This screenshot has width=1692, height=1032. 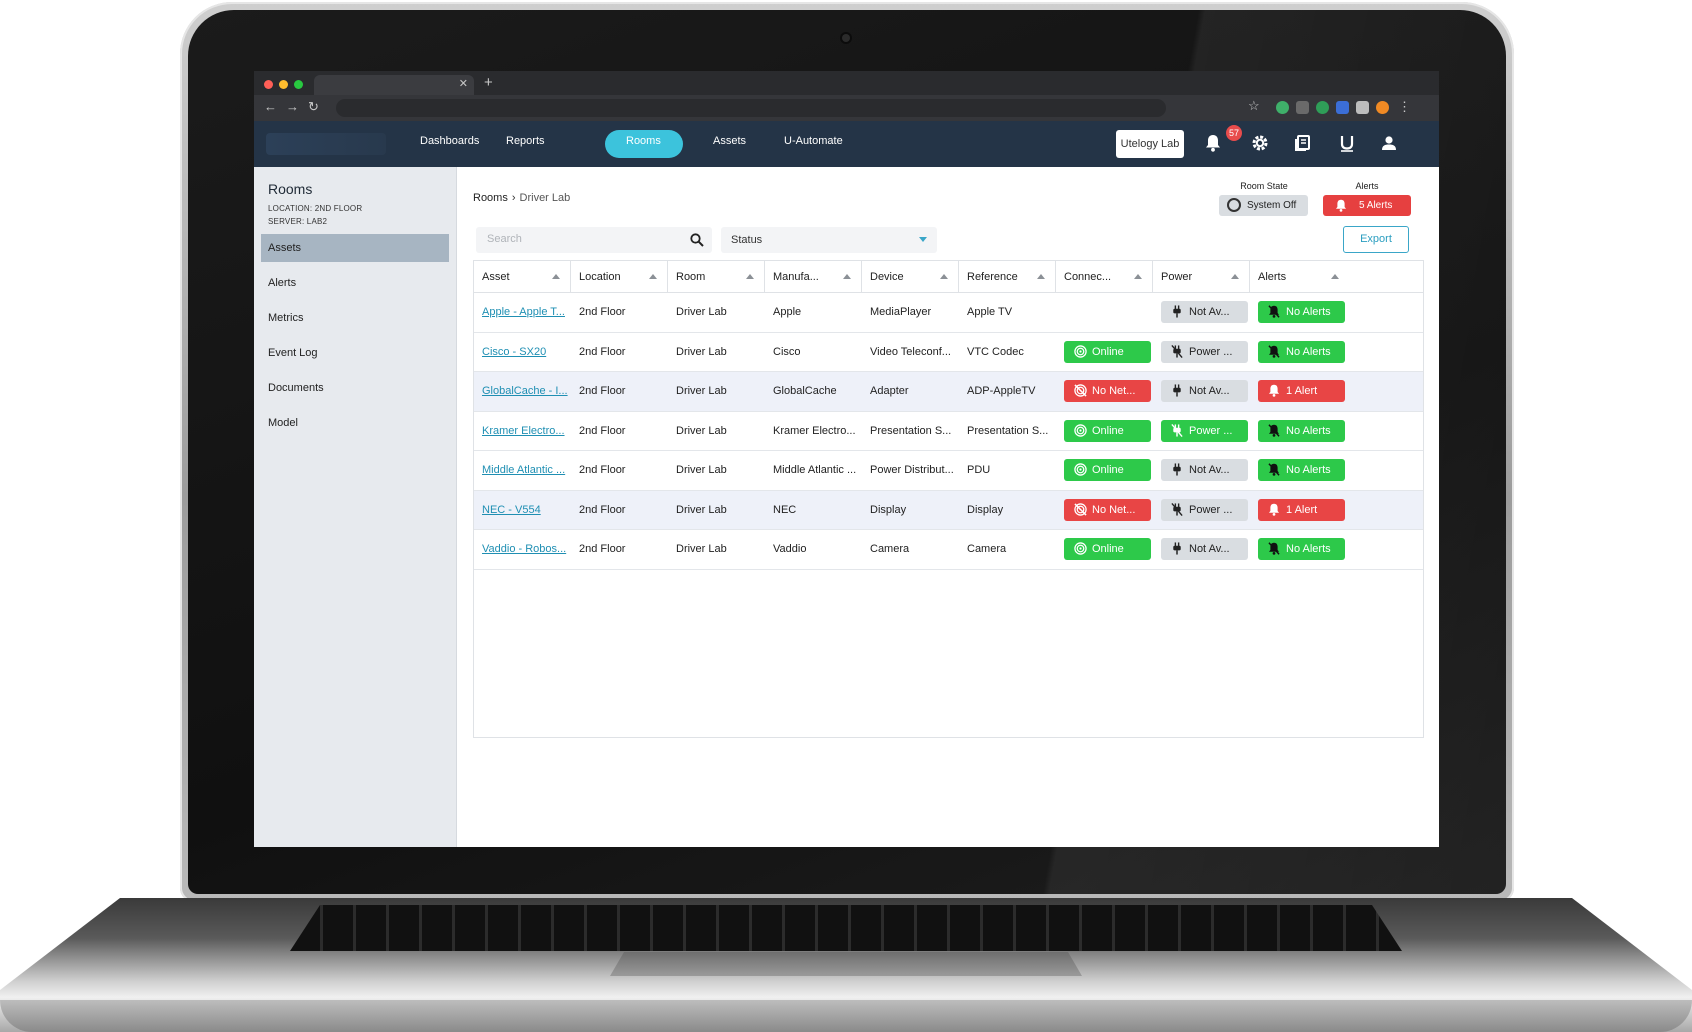 I want to click on nav-rooms: Rooms, so click(x=643, y=141).